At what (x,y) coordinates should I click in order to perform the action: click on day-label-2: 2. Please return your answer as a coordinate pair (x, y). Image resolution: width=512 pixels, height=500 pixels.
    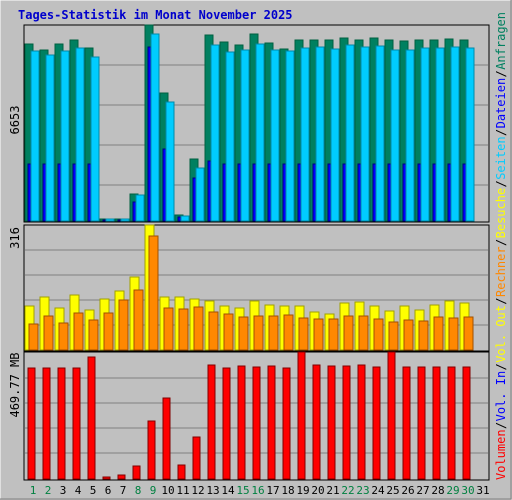
    Looking at the image, I should click on (48, 490).